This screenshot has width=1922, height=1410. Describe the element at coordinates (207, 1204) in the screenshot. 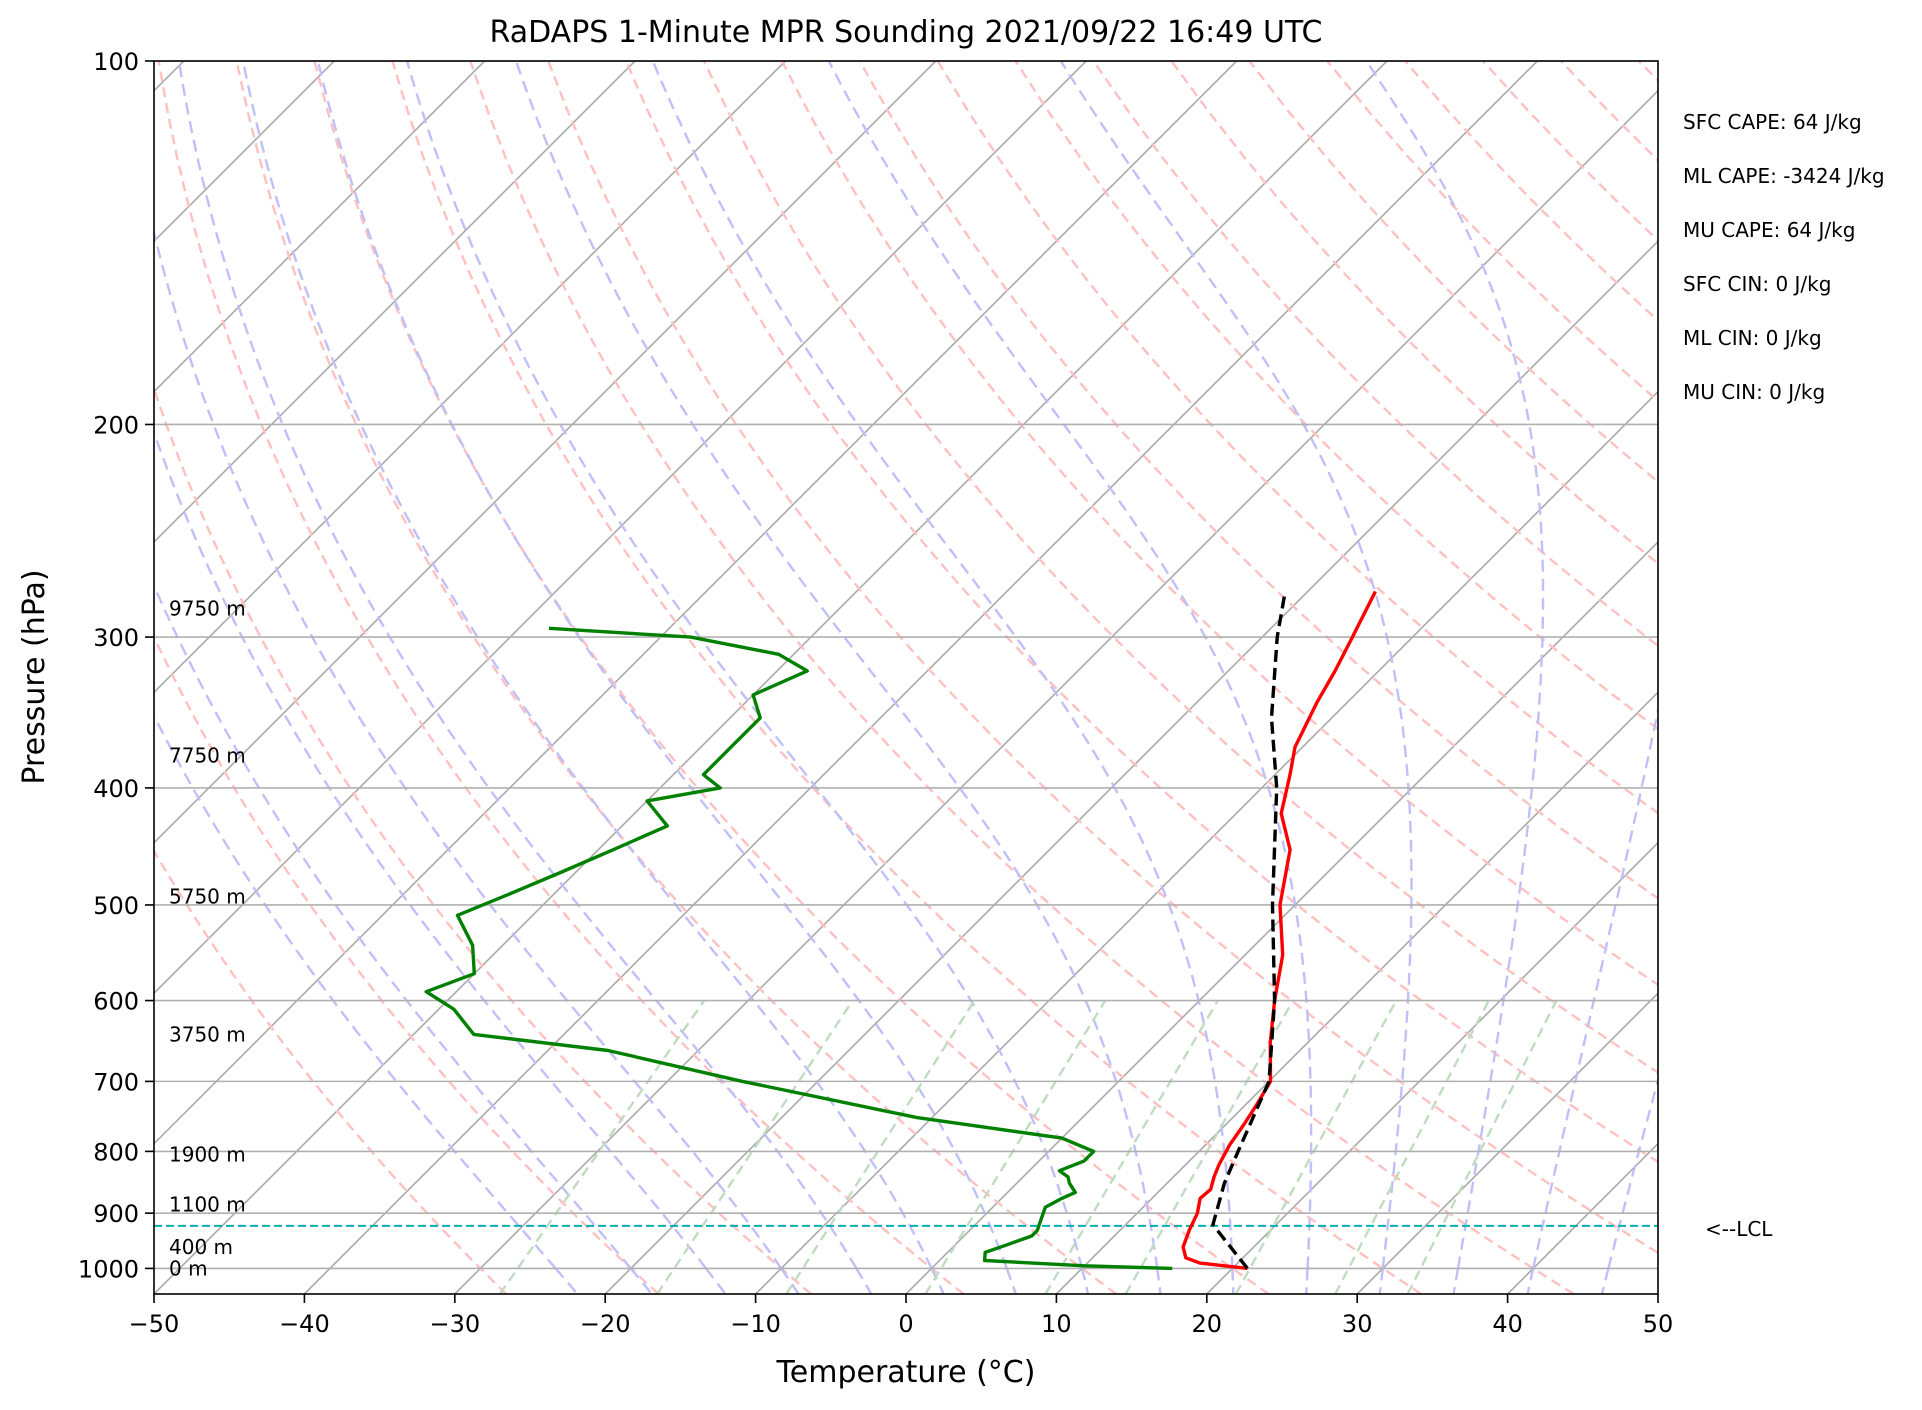

I see `height-label: 1100 m` at that location.